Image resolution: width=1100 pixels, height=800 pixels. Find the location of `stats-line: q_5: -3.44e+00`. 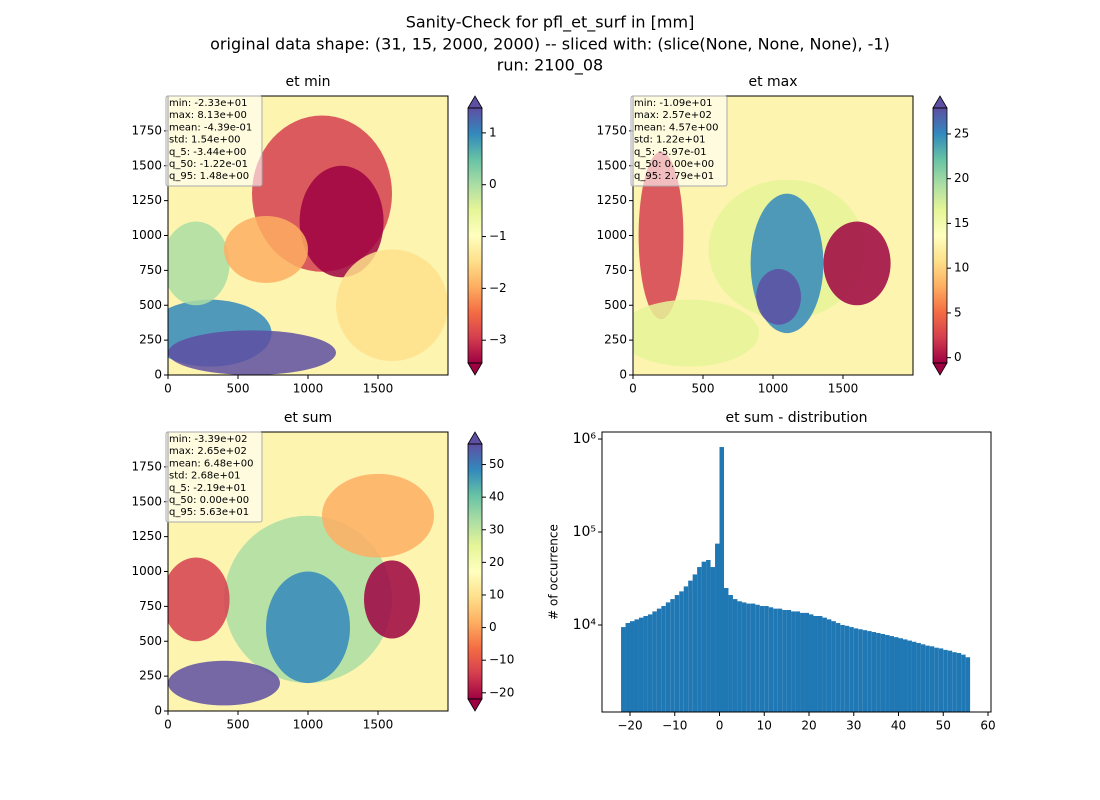

stats-line: q_5: -3.44e+00 is located at coordinates (207, 152).